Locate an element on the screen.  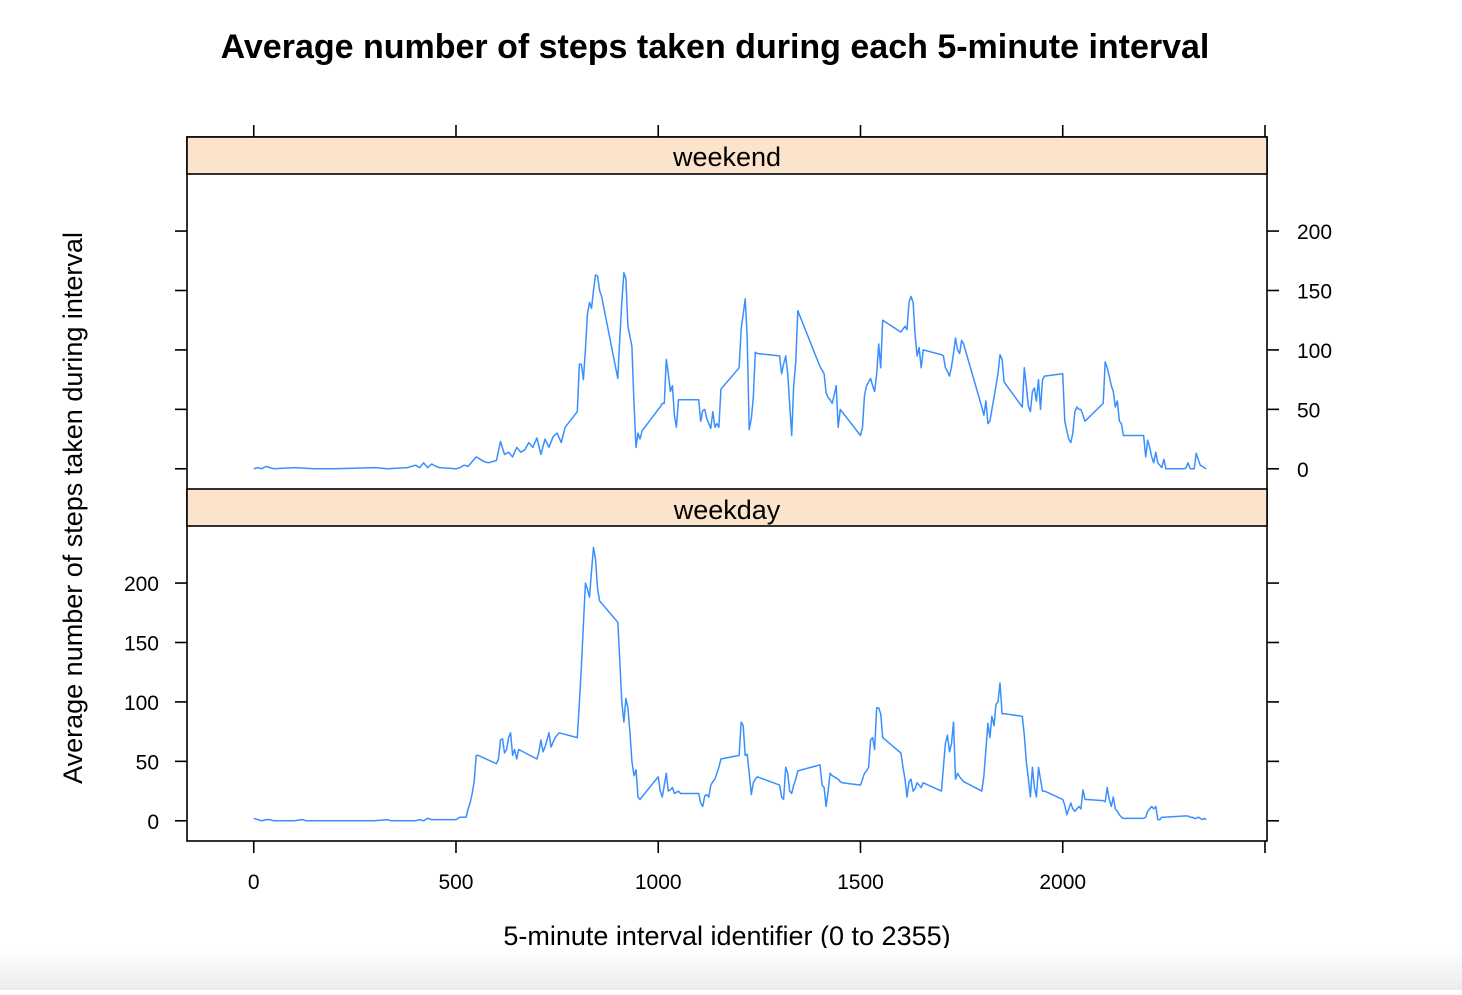
window-bottom-edge is located at coordinates (731, 969).